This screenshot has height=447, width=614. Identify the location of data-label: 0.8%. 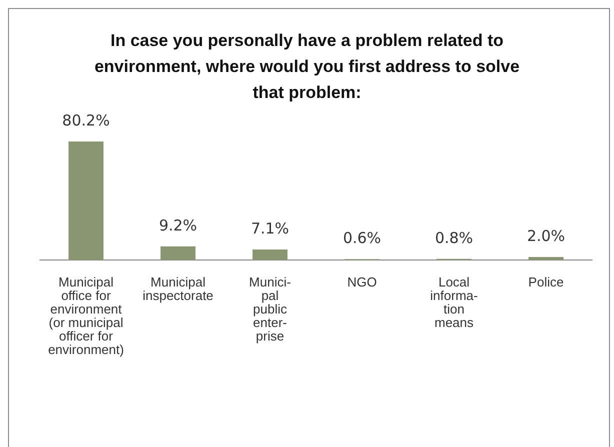
(454, 237).